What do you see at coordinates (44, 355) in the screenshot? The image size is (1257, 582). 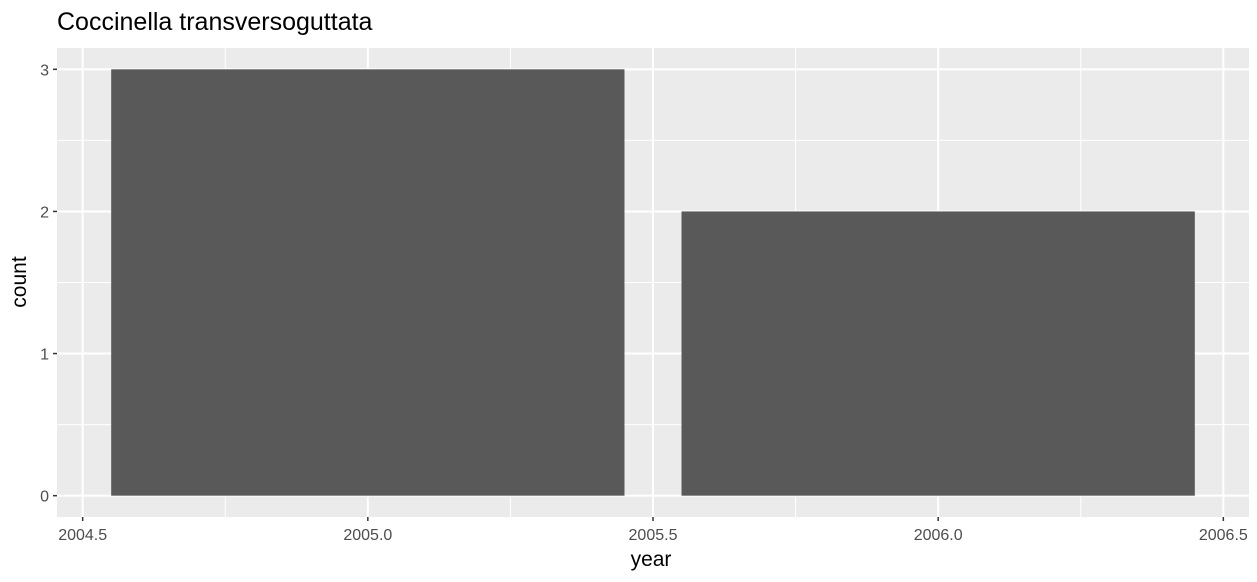 I see `y-tick-label: 1` at bounding box center [44, 355].